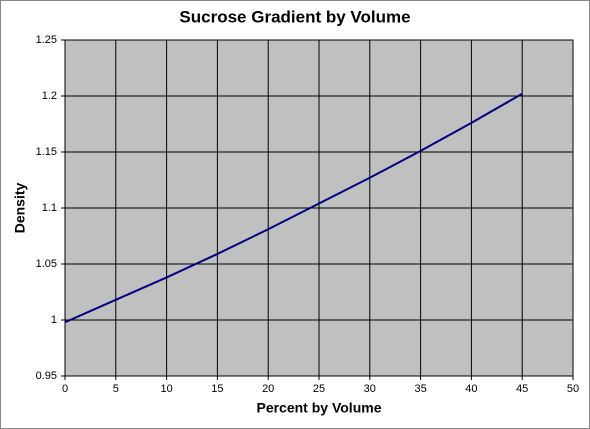 The height and width of the screenshot is (429, 590). Describe the element at coordinates (46, 40) in the screenshot. I see `y-tick-label: 1.25` at that location.